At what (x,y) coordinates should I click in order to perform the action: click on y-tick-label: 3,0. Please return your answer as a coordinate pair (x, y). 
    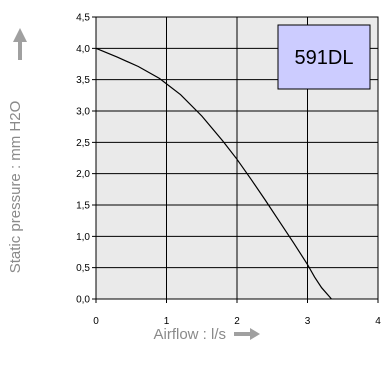
    Looking at the image, I should click on (83, 112).